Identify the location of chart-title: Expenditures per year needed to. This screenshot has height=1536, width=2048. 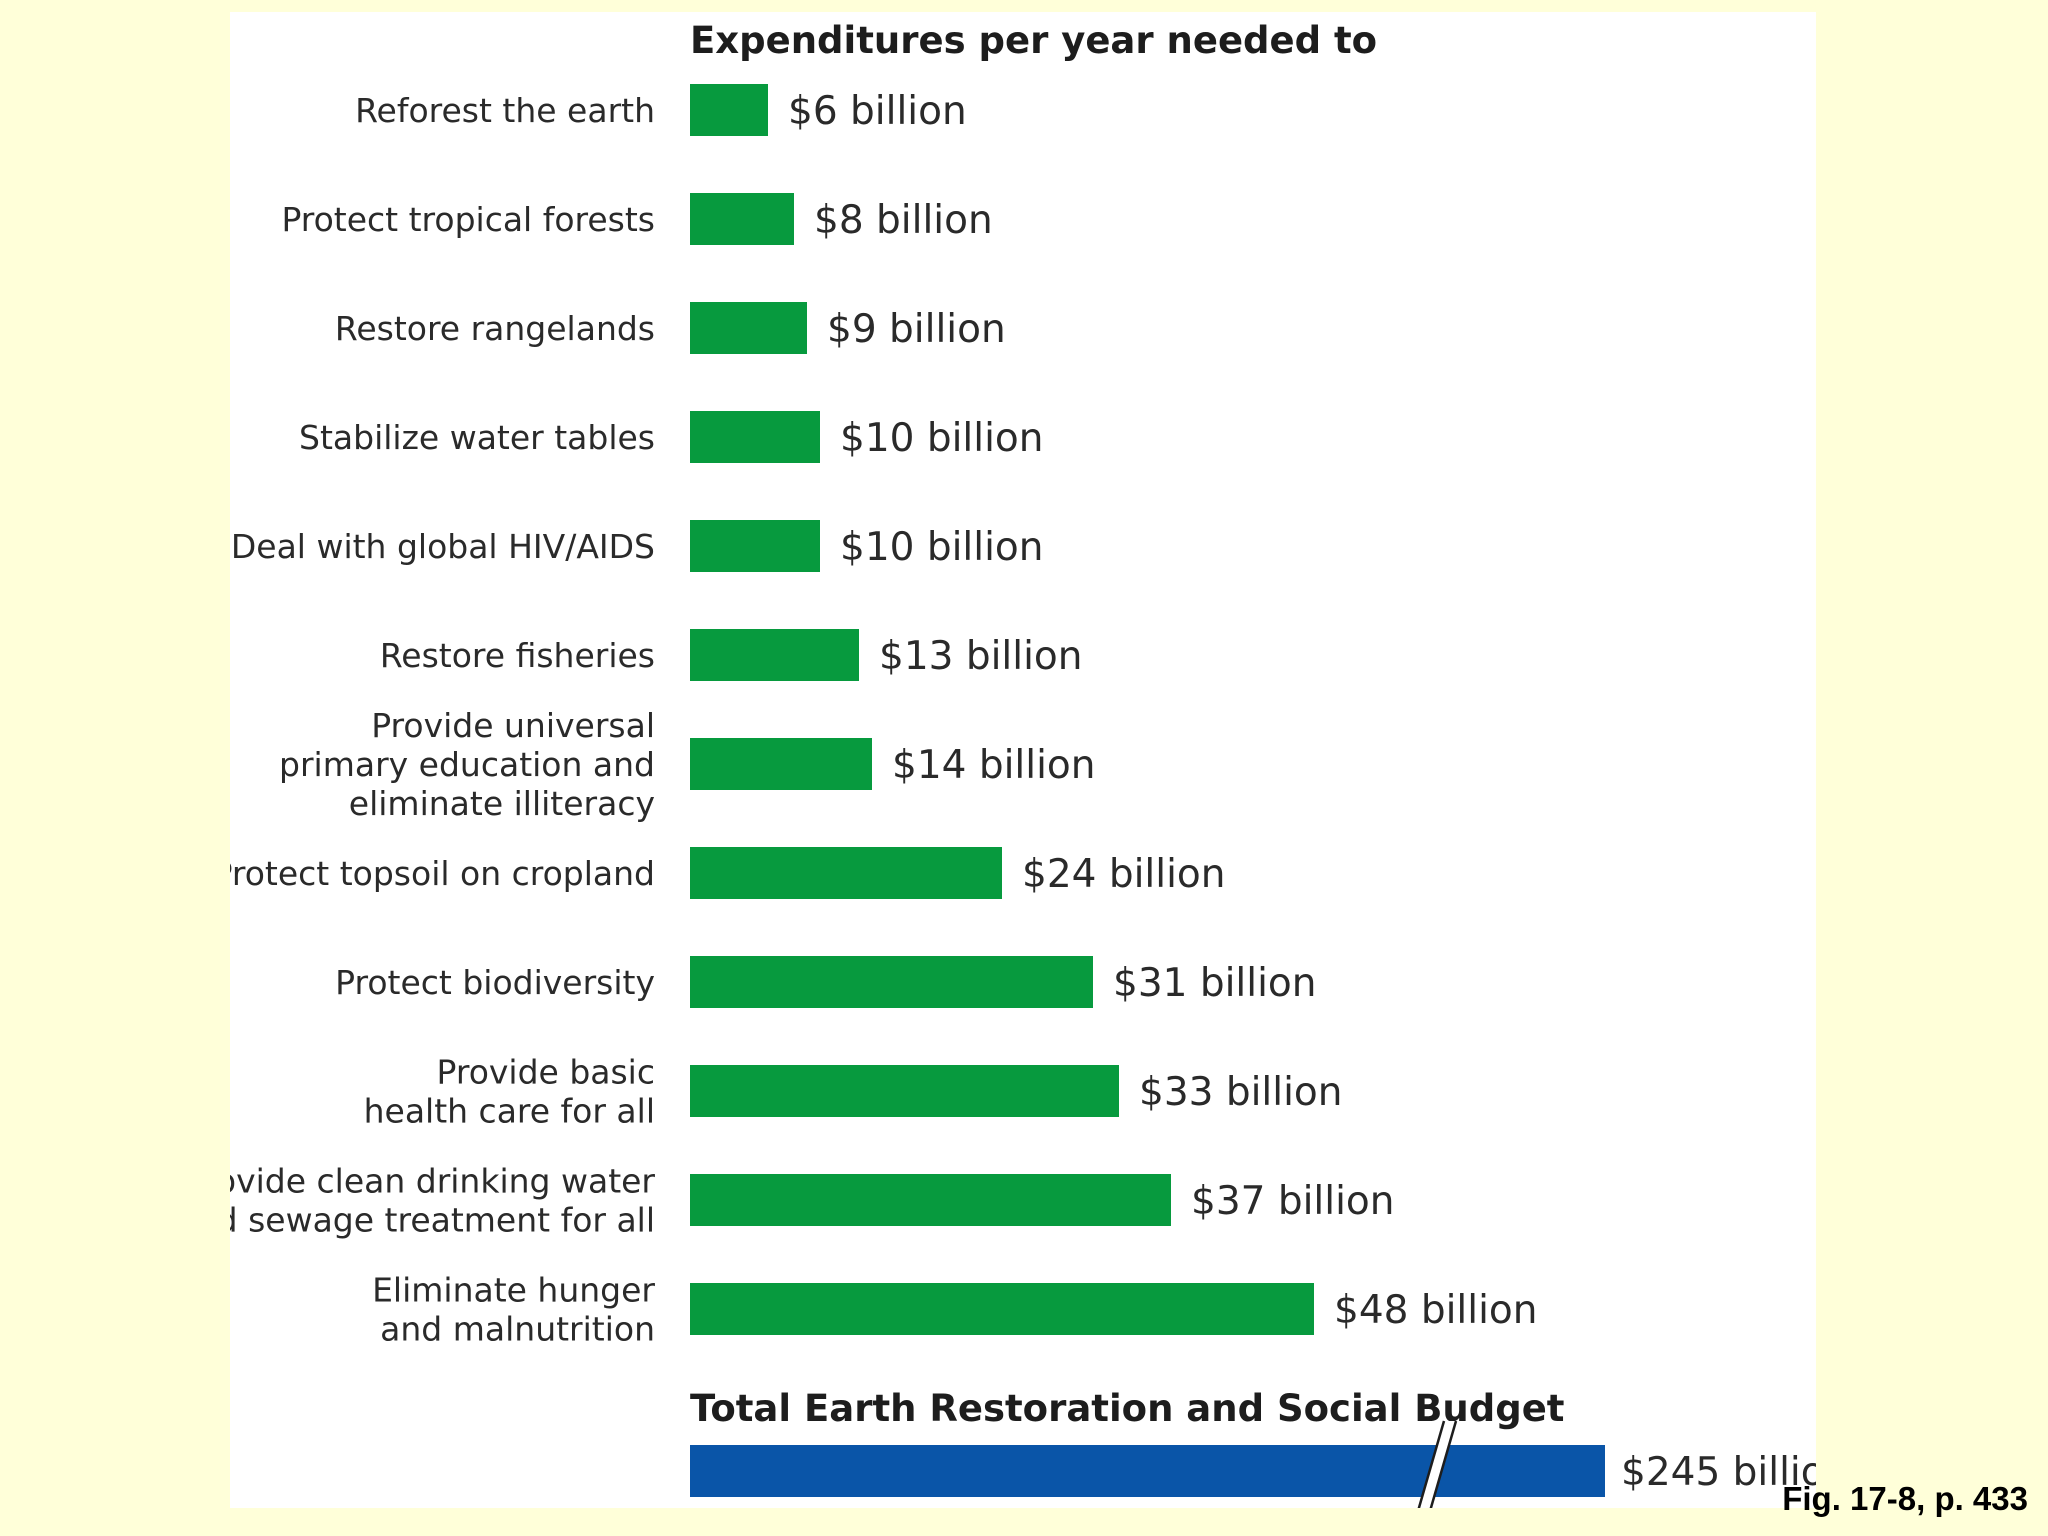
(1033, 40).